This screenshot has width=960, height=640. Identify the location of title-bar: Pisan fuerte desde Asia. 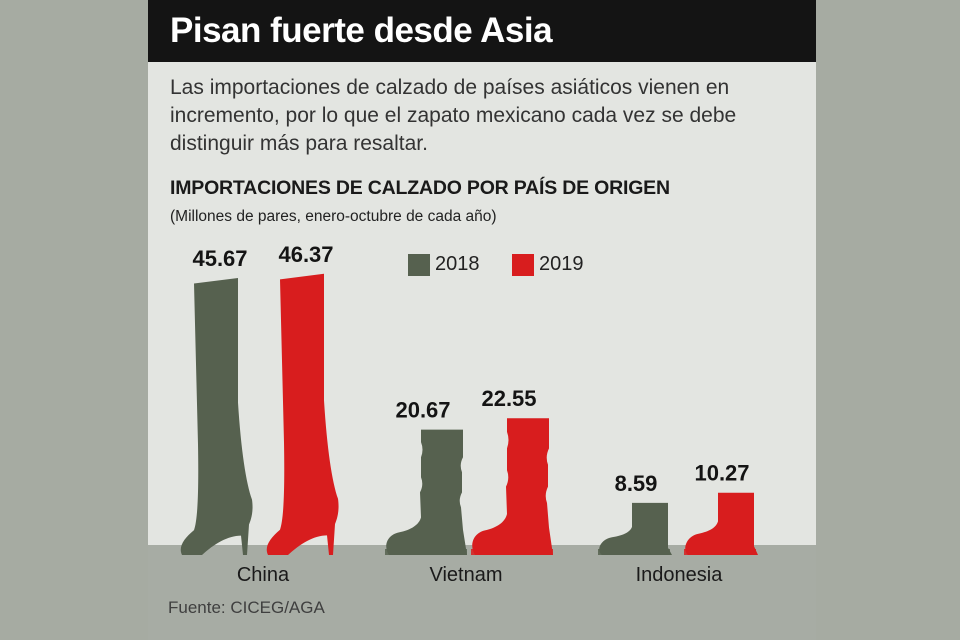
(482, 31).